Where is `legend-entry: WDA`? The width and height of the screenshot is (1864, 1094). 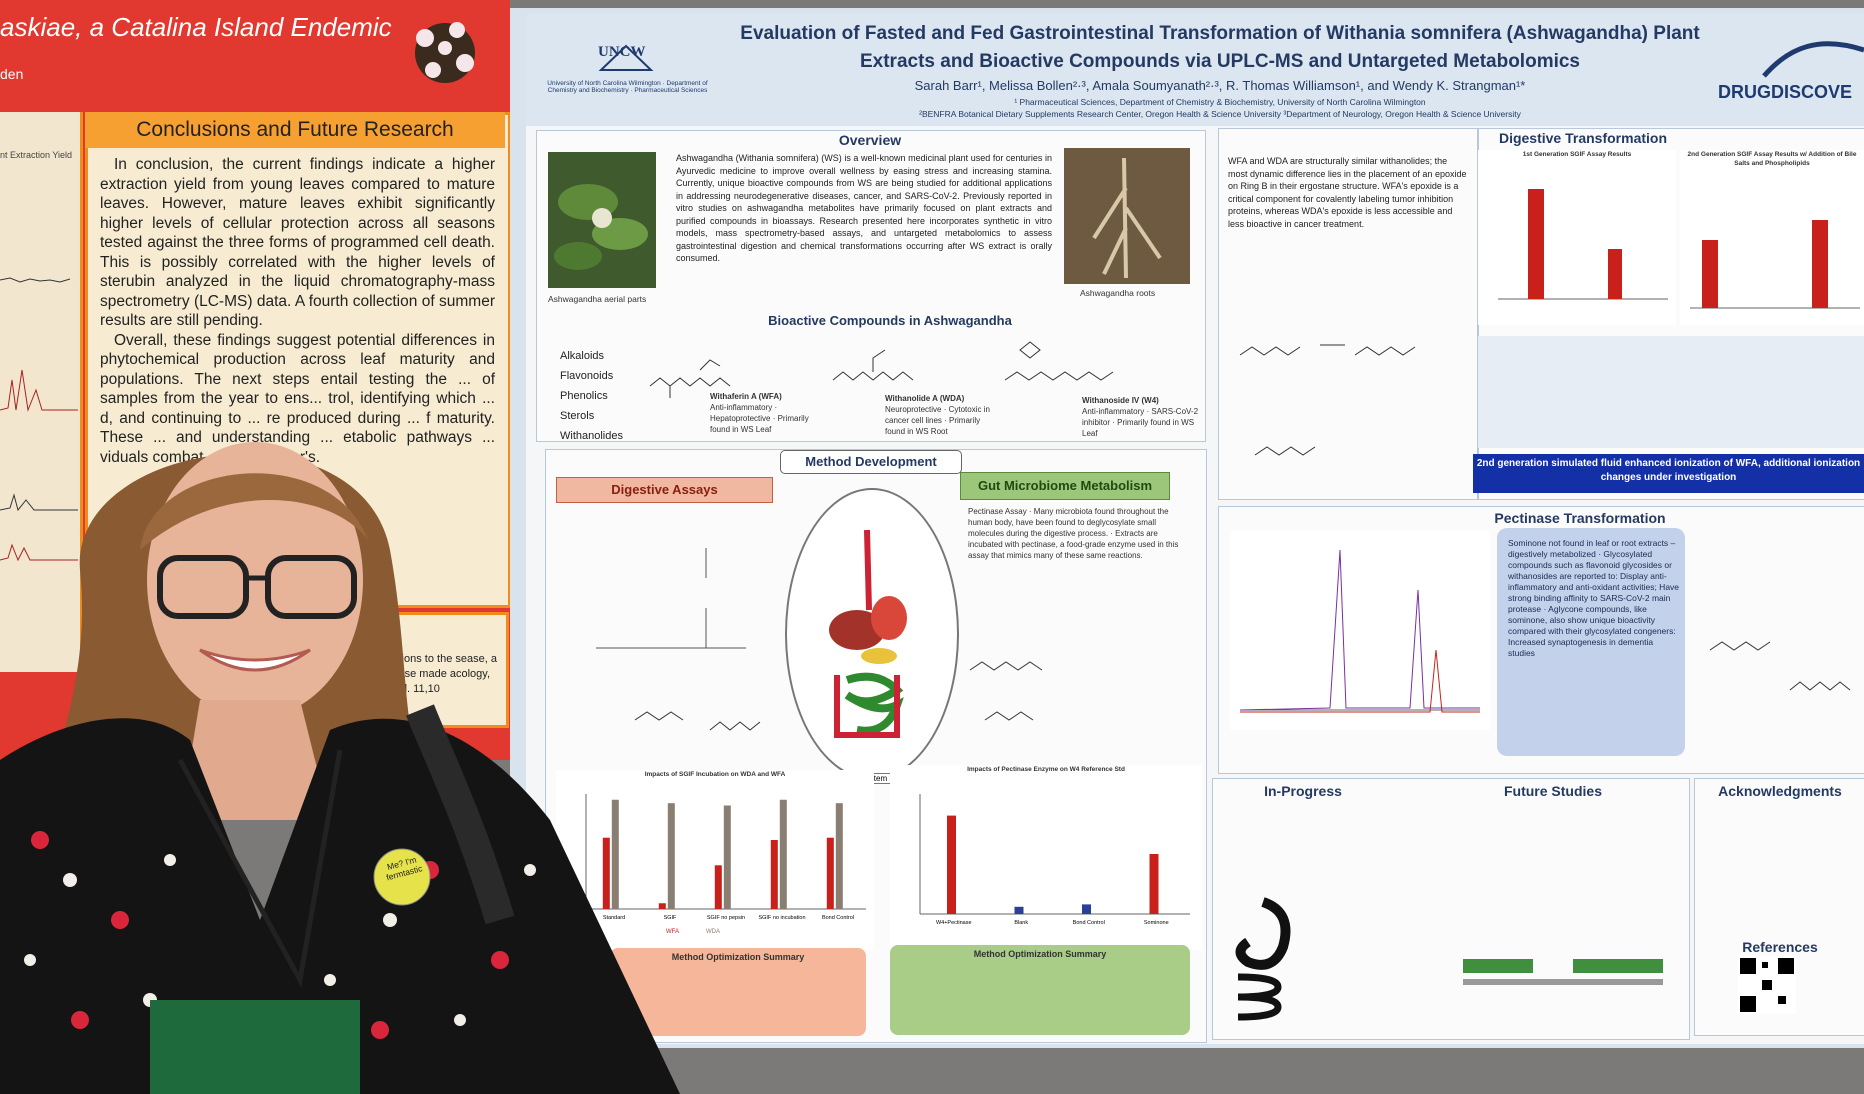
legend-entry: WDA is located at coordinates (713, 932).